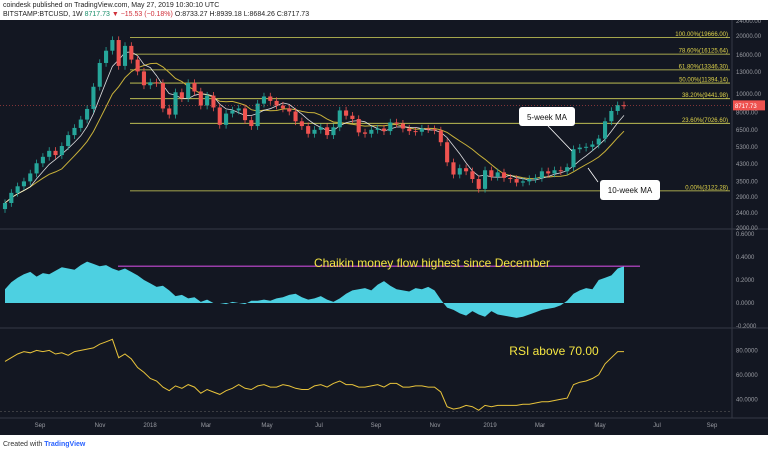 The width and height of the screenshot is (768, 454). I want to click on fib-level-label: 0.00%(3122.28), so click(706, 188).